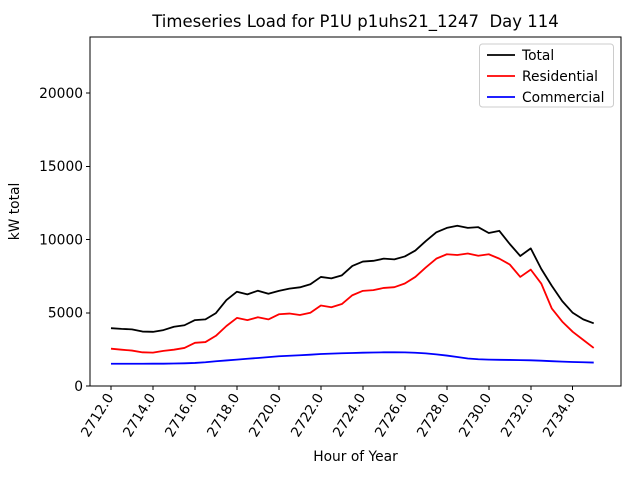  What do you see at coordinates (223, 415) in the screenshot?
I see `x-tick-label: 2718.0` at bounding box center [223, 415].